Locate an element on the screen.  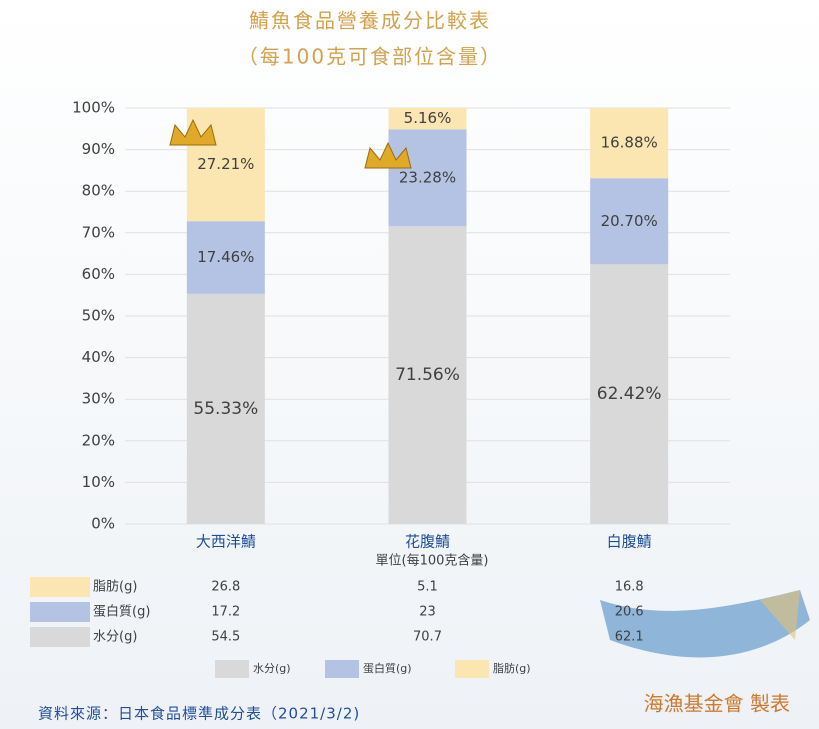
table-cell: 5.1 is located at coordinates (427, 587).